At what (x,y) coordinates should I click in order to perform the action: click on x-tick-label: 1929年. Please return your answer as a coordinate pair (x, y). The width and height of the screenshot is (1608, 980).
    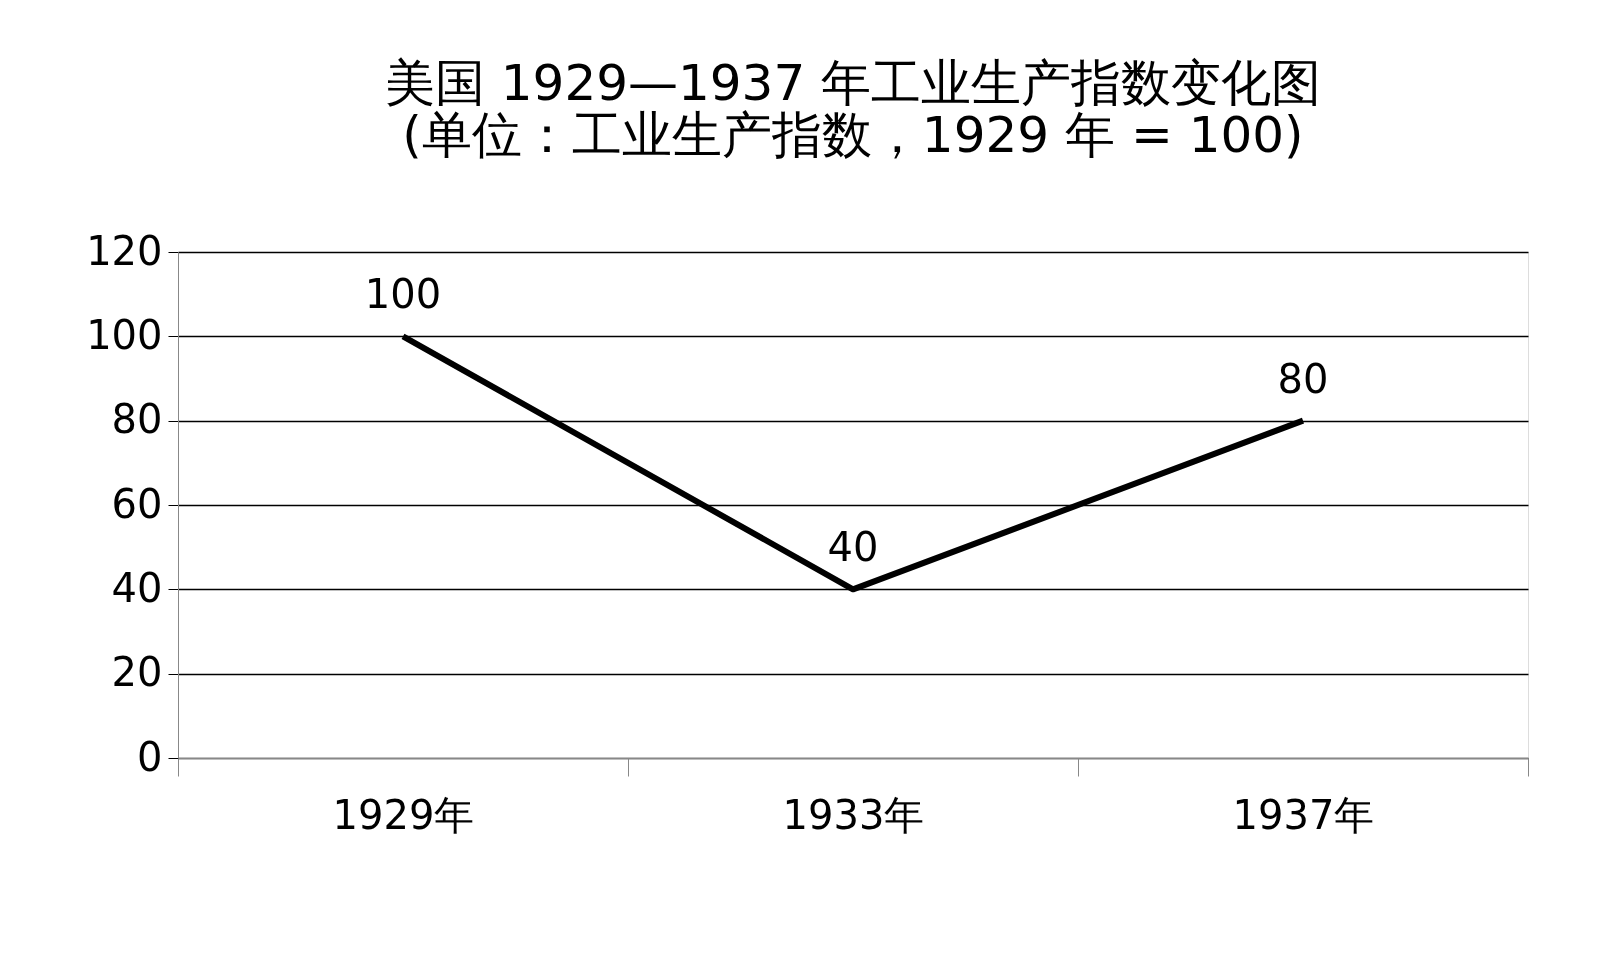
    Looking at the image, I should click on (403, 814).